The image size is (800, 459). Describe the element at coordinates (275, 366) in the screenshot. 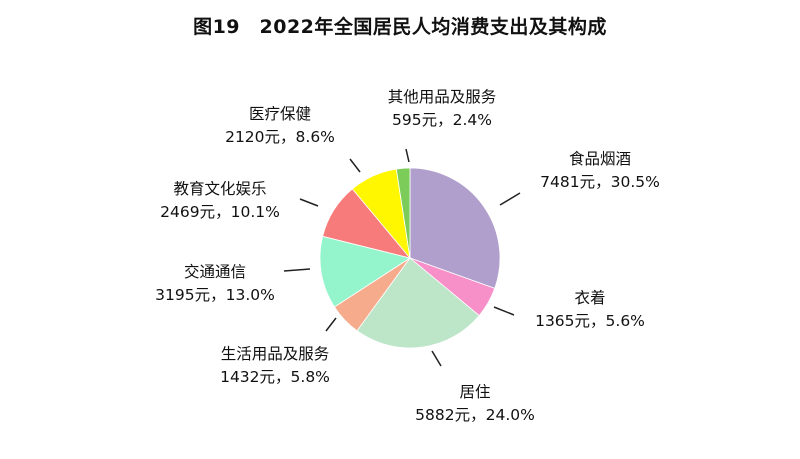

I see `slice-label: 生活用品及服务 1432元，5.8%` at that location.